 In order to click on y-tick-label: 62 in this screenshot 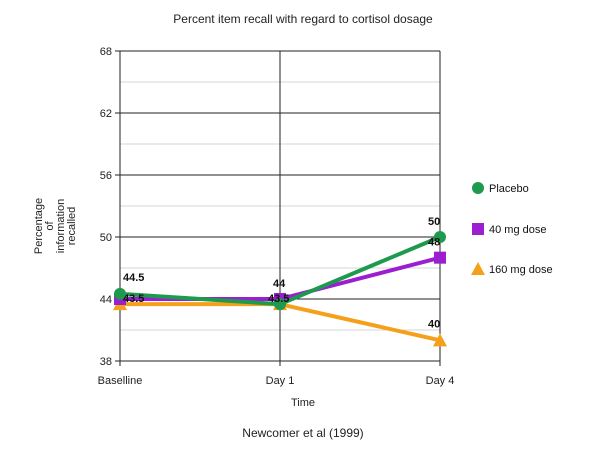, I will do `click(106, 114)`.